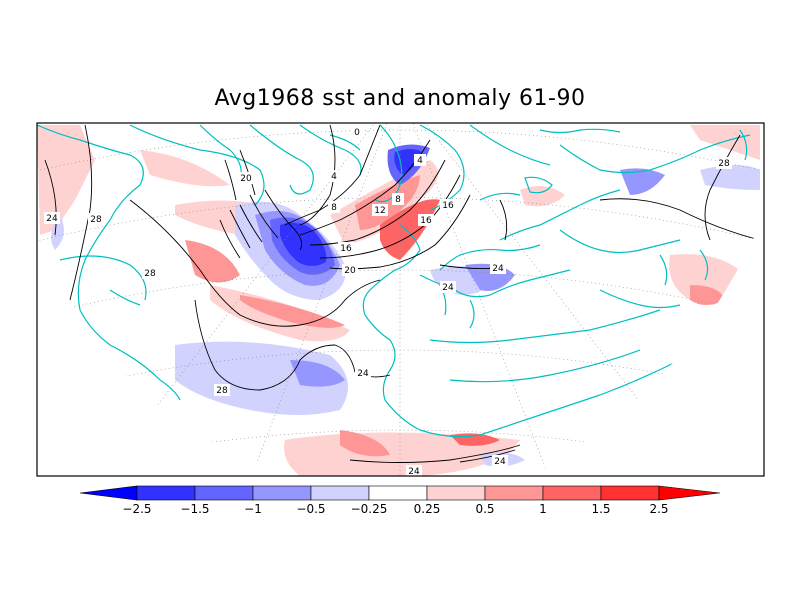 The image size is (800, 600). Describe the element at coordinates (543, 509) in the screenshot. I see `colorbar-tick-label: 1` at that location.